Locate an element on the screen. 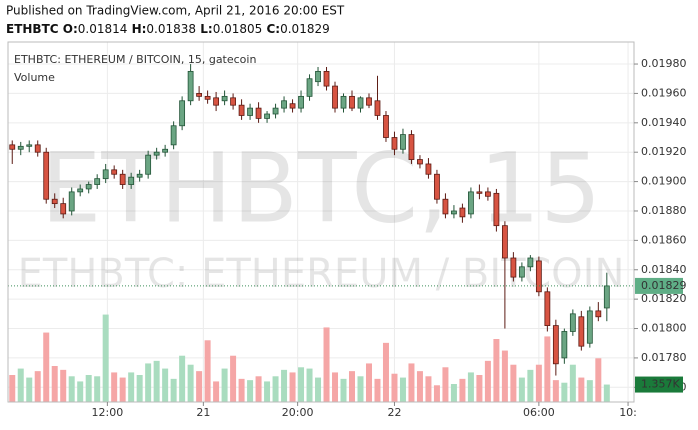 Image resolution: width=698 pixels, height=430 pixels. open-label: O: is located at coordinates (70, 29).